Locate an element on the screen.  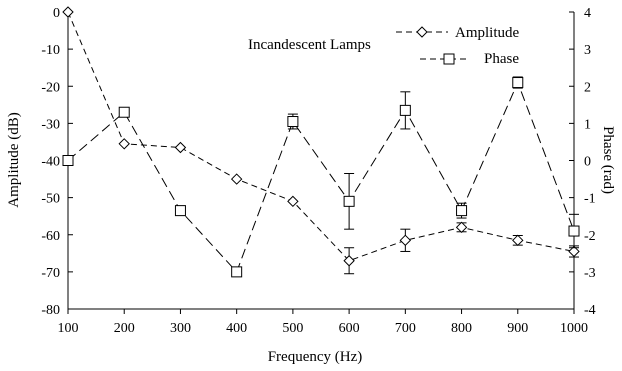
x-axis-title: Frequency (Hz) is located at coordinates (315, 357).